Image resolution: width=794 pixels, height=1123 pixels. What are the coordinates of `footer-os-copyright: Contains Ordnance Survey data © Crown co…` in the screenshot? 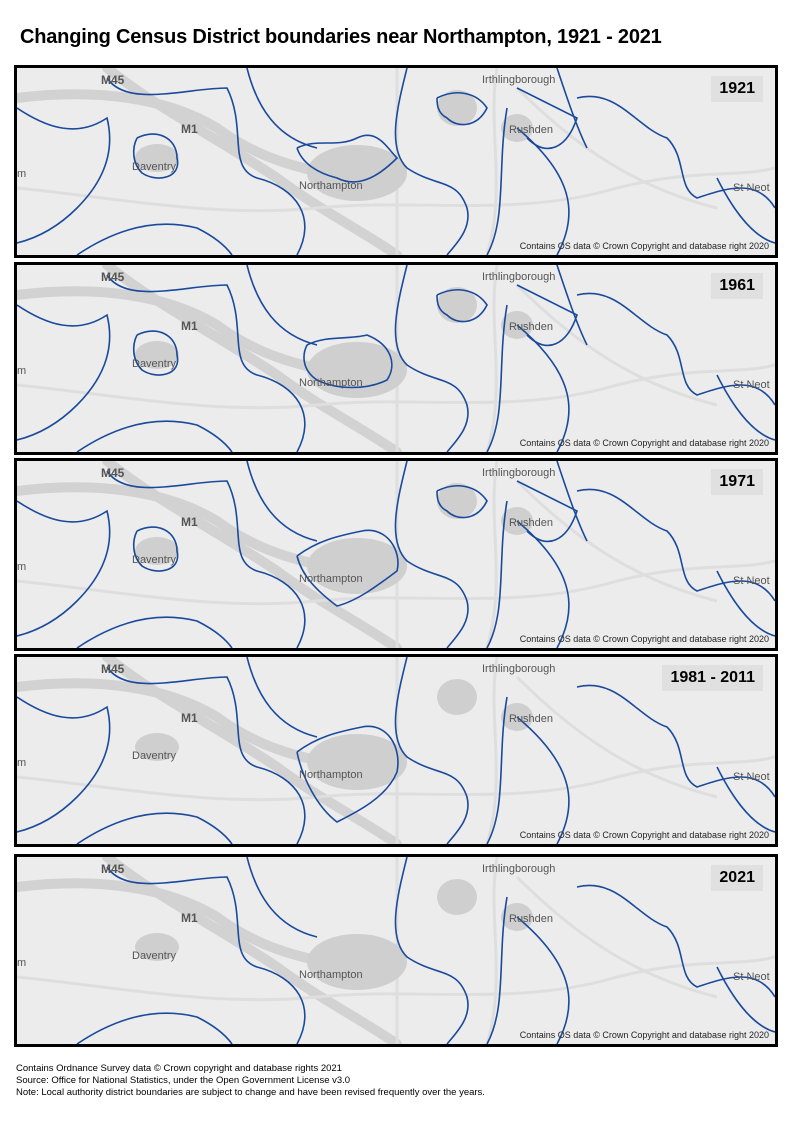 It's located at (179, 1068).